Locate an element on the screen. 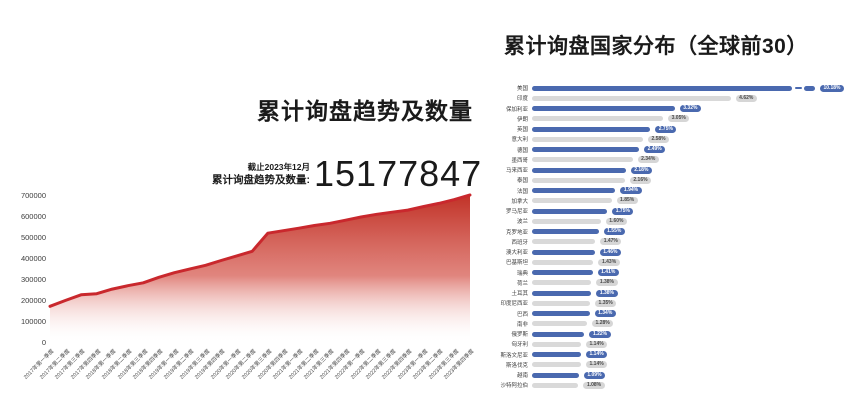  y-tick-label: 200000 is located at coordinates (33, 300).